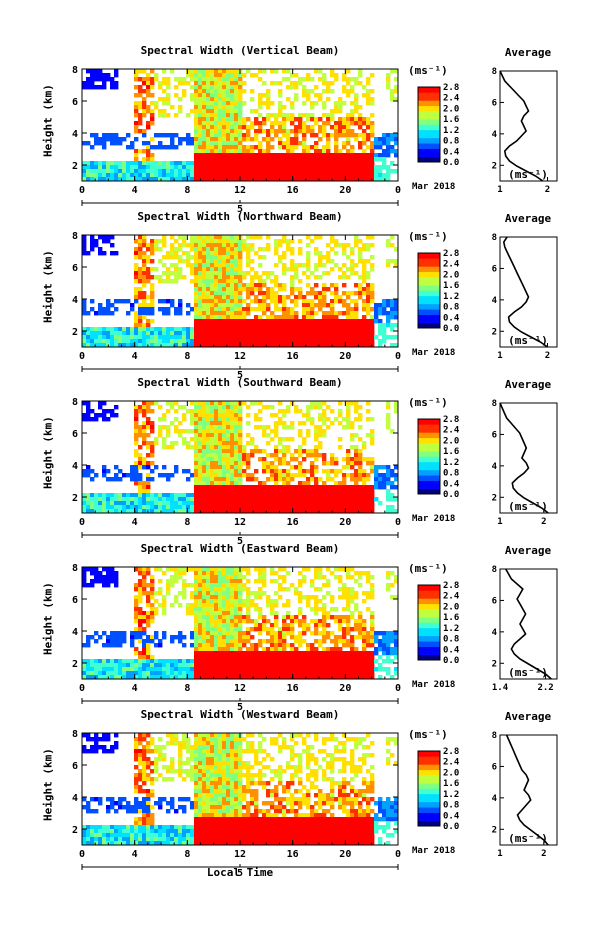 This screenshot has height=929, width=610. What do you see at coordinates (345, 522) in the screenshot?
I see `x-tick-label: 20` at bounding box center [345, 522].